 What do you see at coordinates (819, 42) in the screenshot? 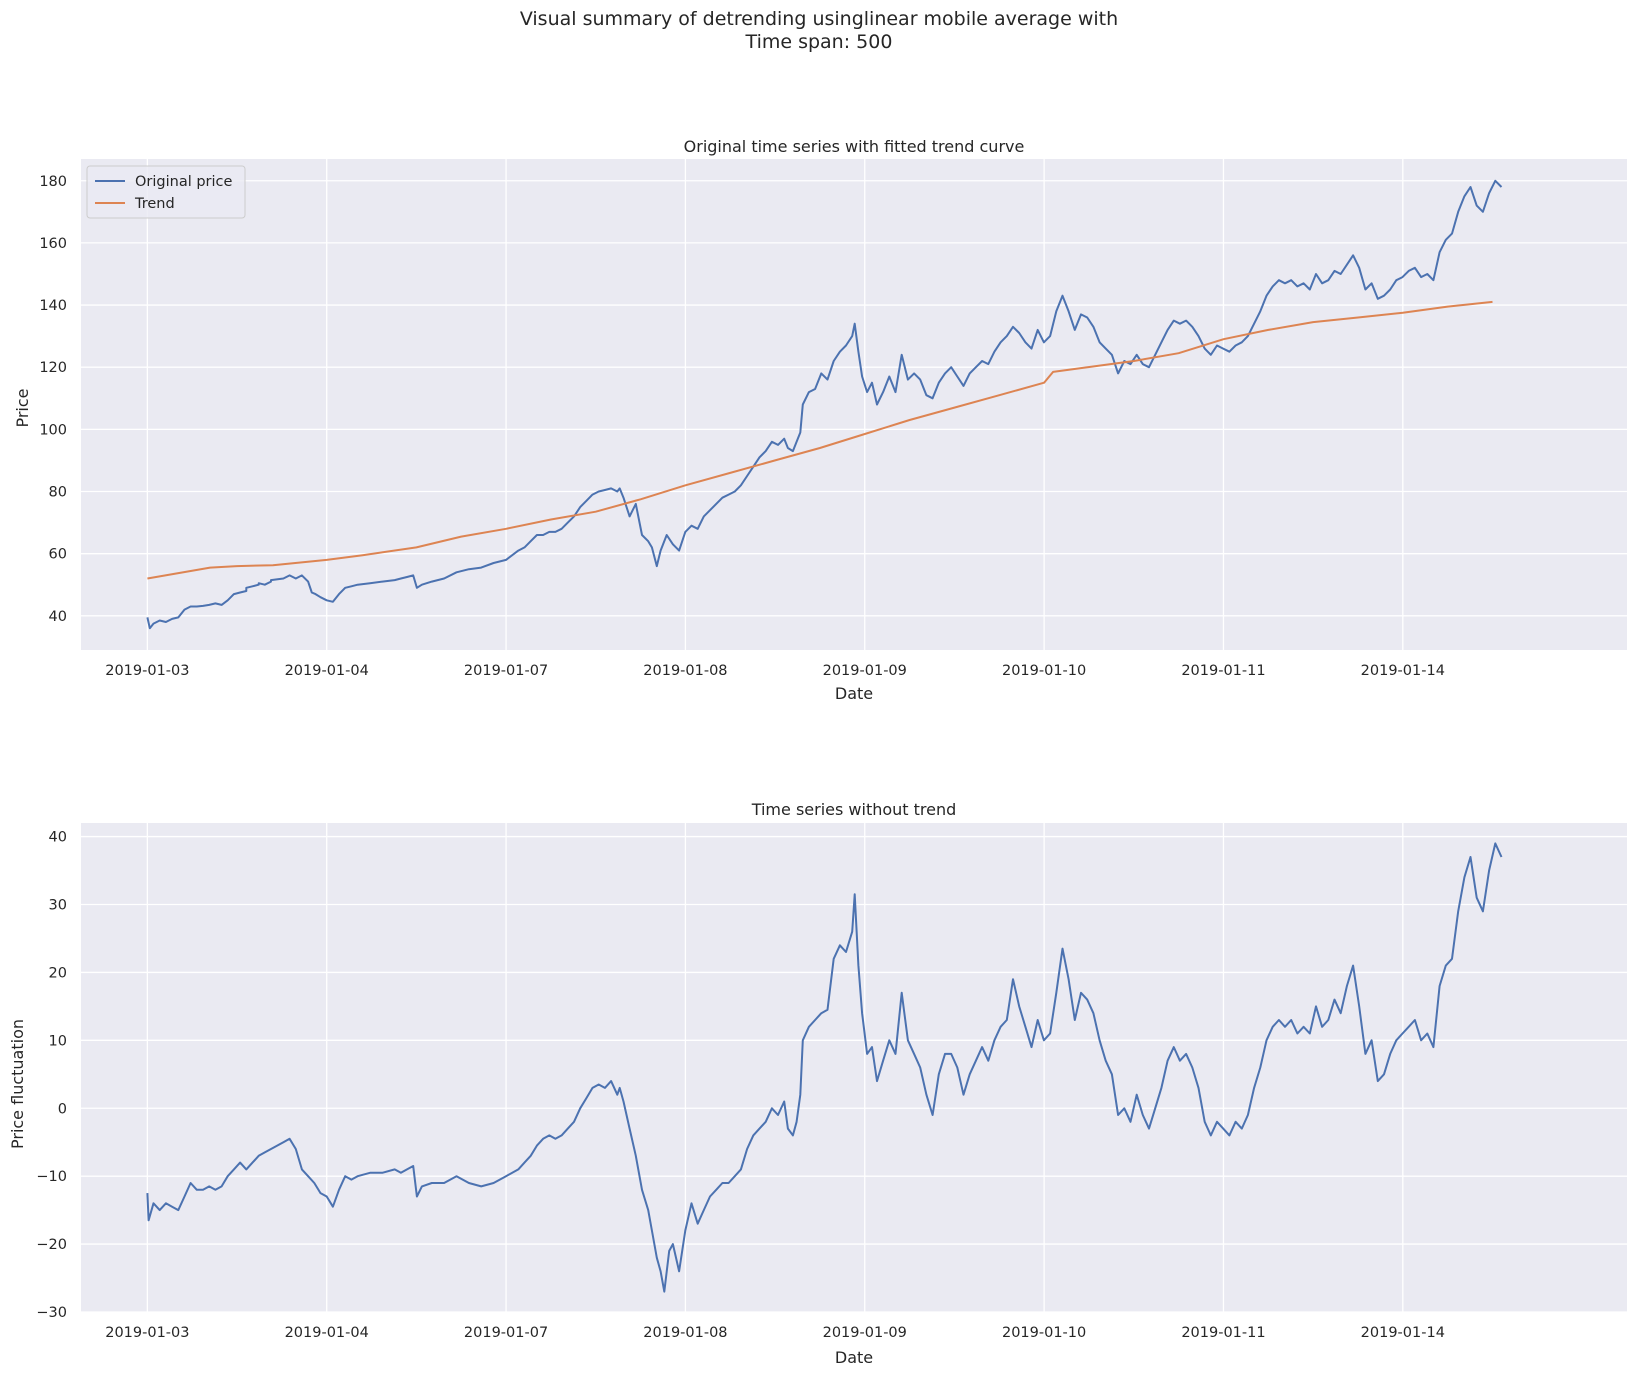
I see `figure-title-line-2: Time span: 500` at bounding box center [819, 42].